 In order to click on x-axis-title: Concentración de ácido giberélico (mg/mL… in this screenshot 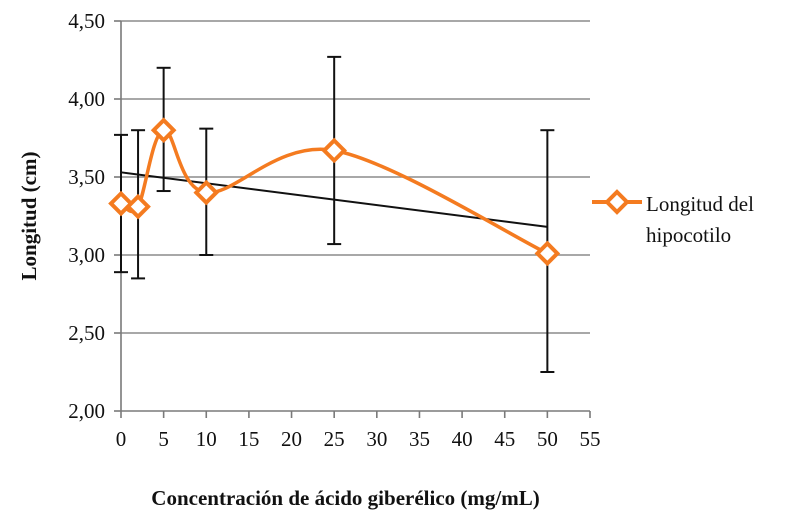, I will do `click(345, 498)`.